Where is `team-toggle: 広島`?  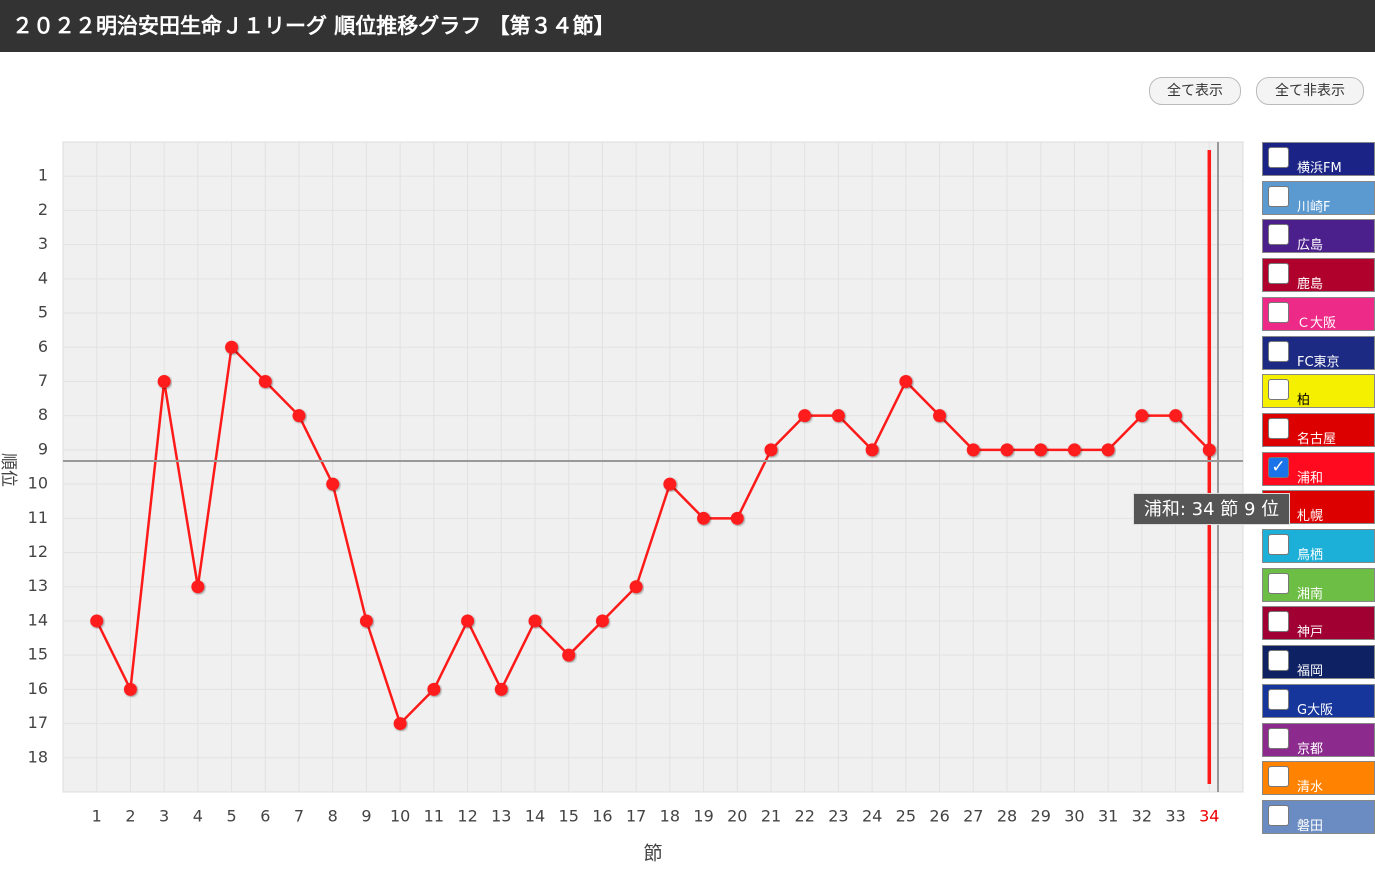
team-toggle: 広島 is located at coordinates (1318, 236).